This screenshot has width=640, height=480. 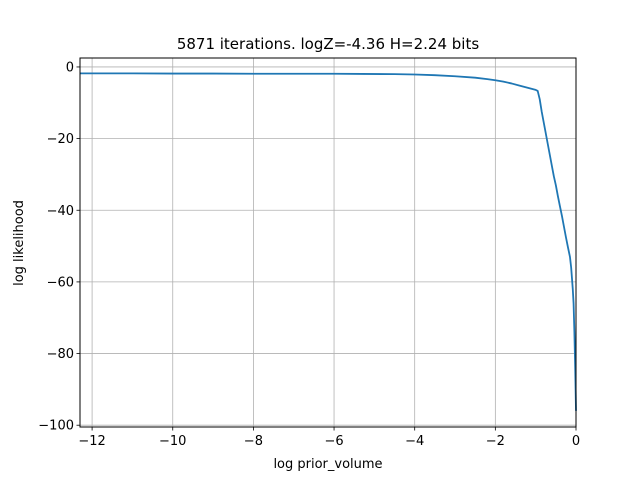 What do you see at coordinates (70, 67) in the screenshot?
I see `y-tick-label: 0` at bounding box center [70, 67].